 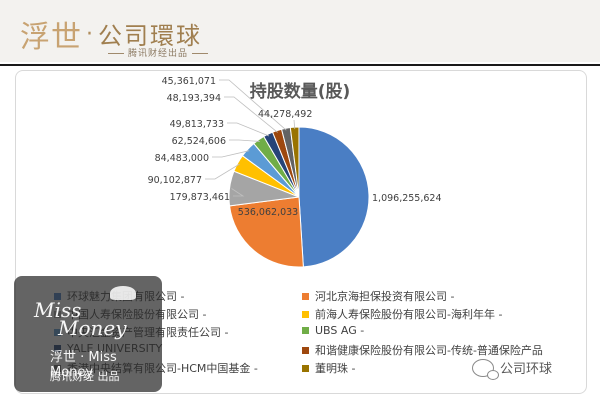 I want to click on brand-subtitle: 腾讯财经出品, so click(x=158, y=52).